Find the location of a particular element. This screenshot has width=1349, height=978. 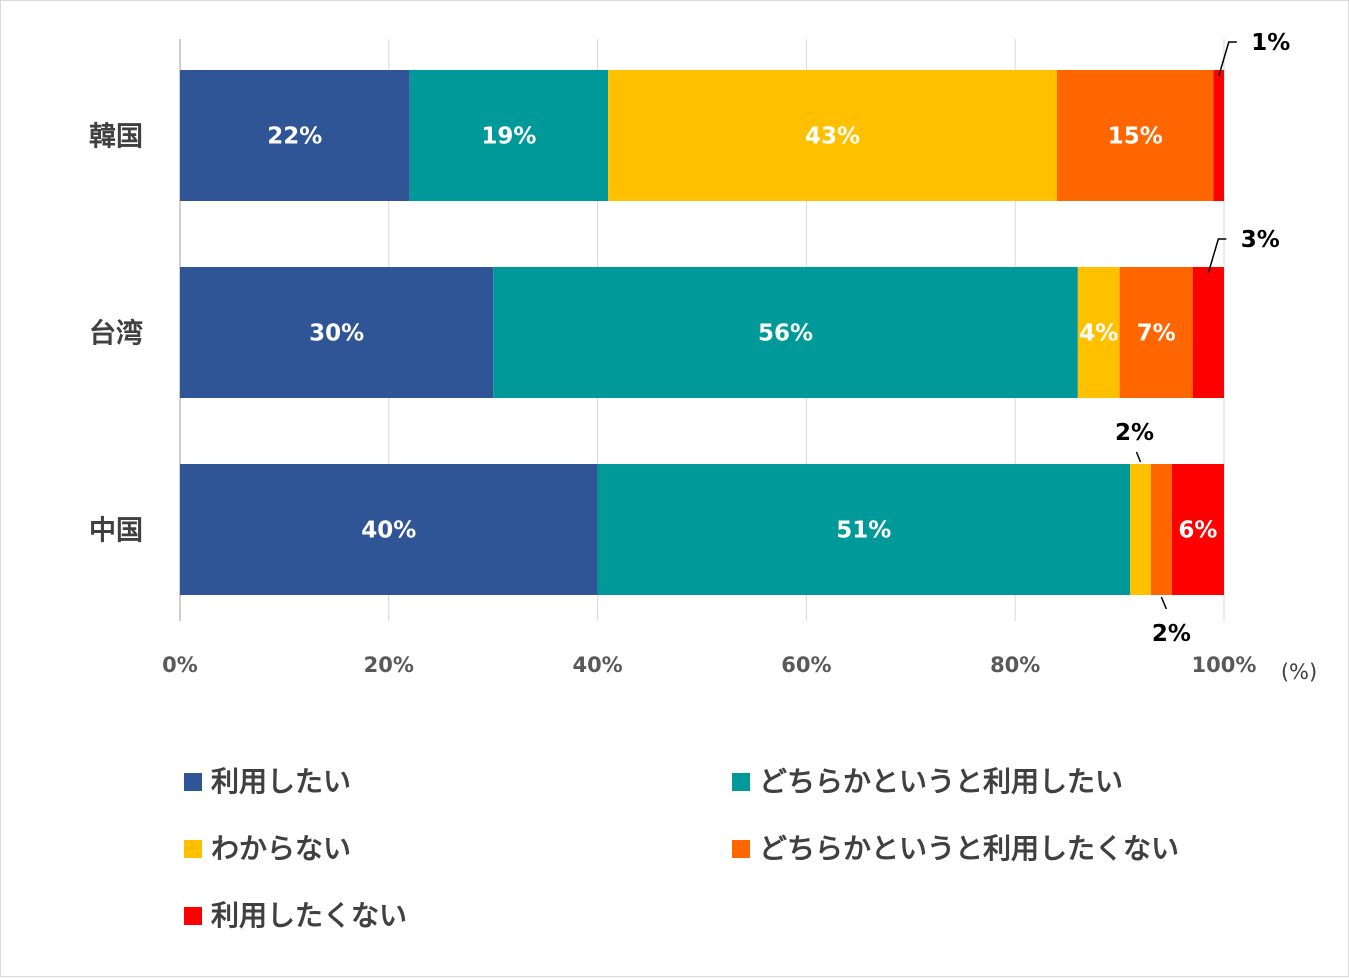

data-label: 15% is located at coordinates (1135, 137).